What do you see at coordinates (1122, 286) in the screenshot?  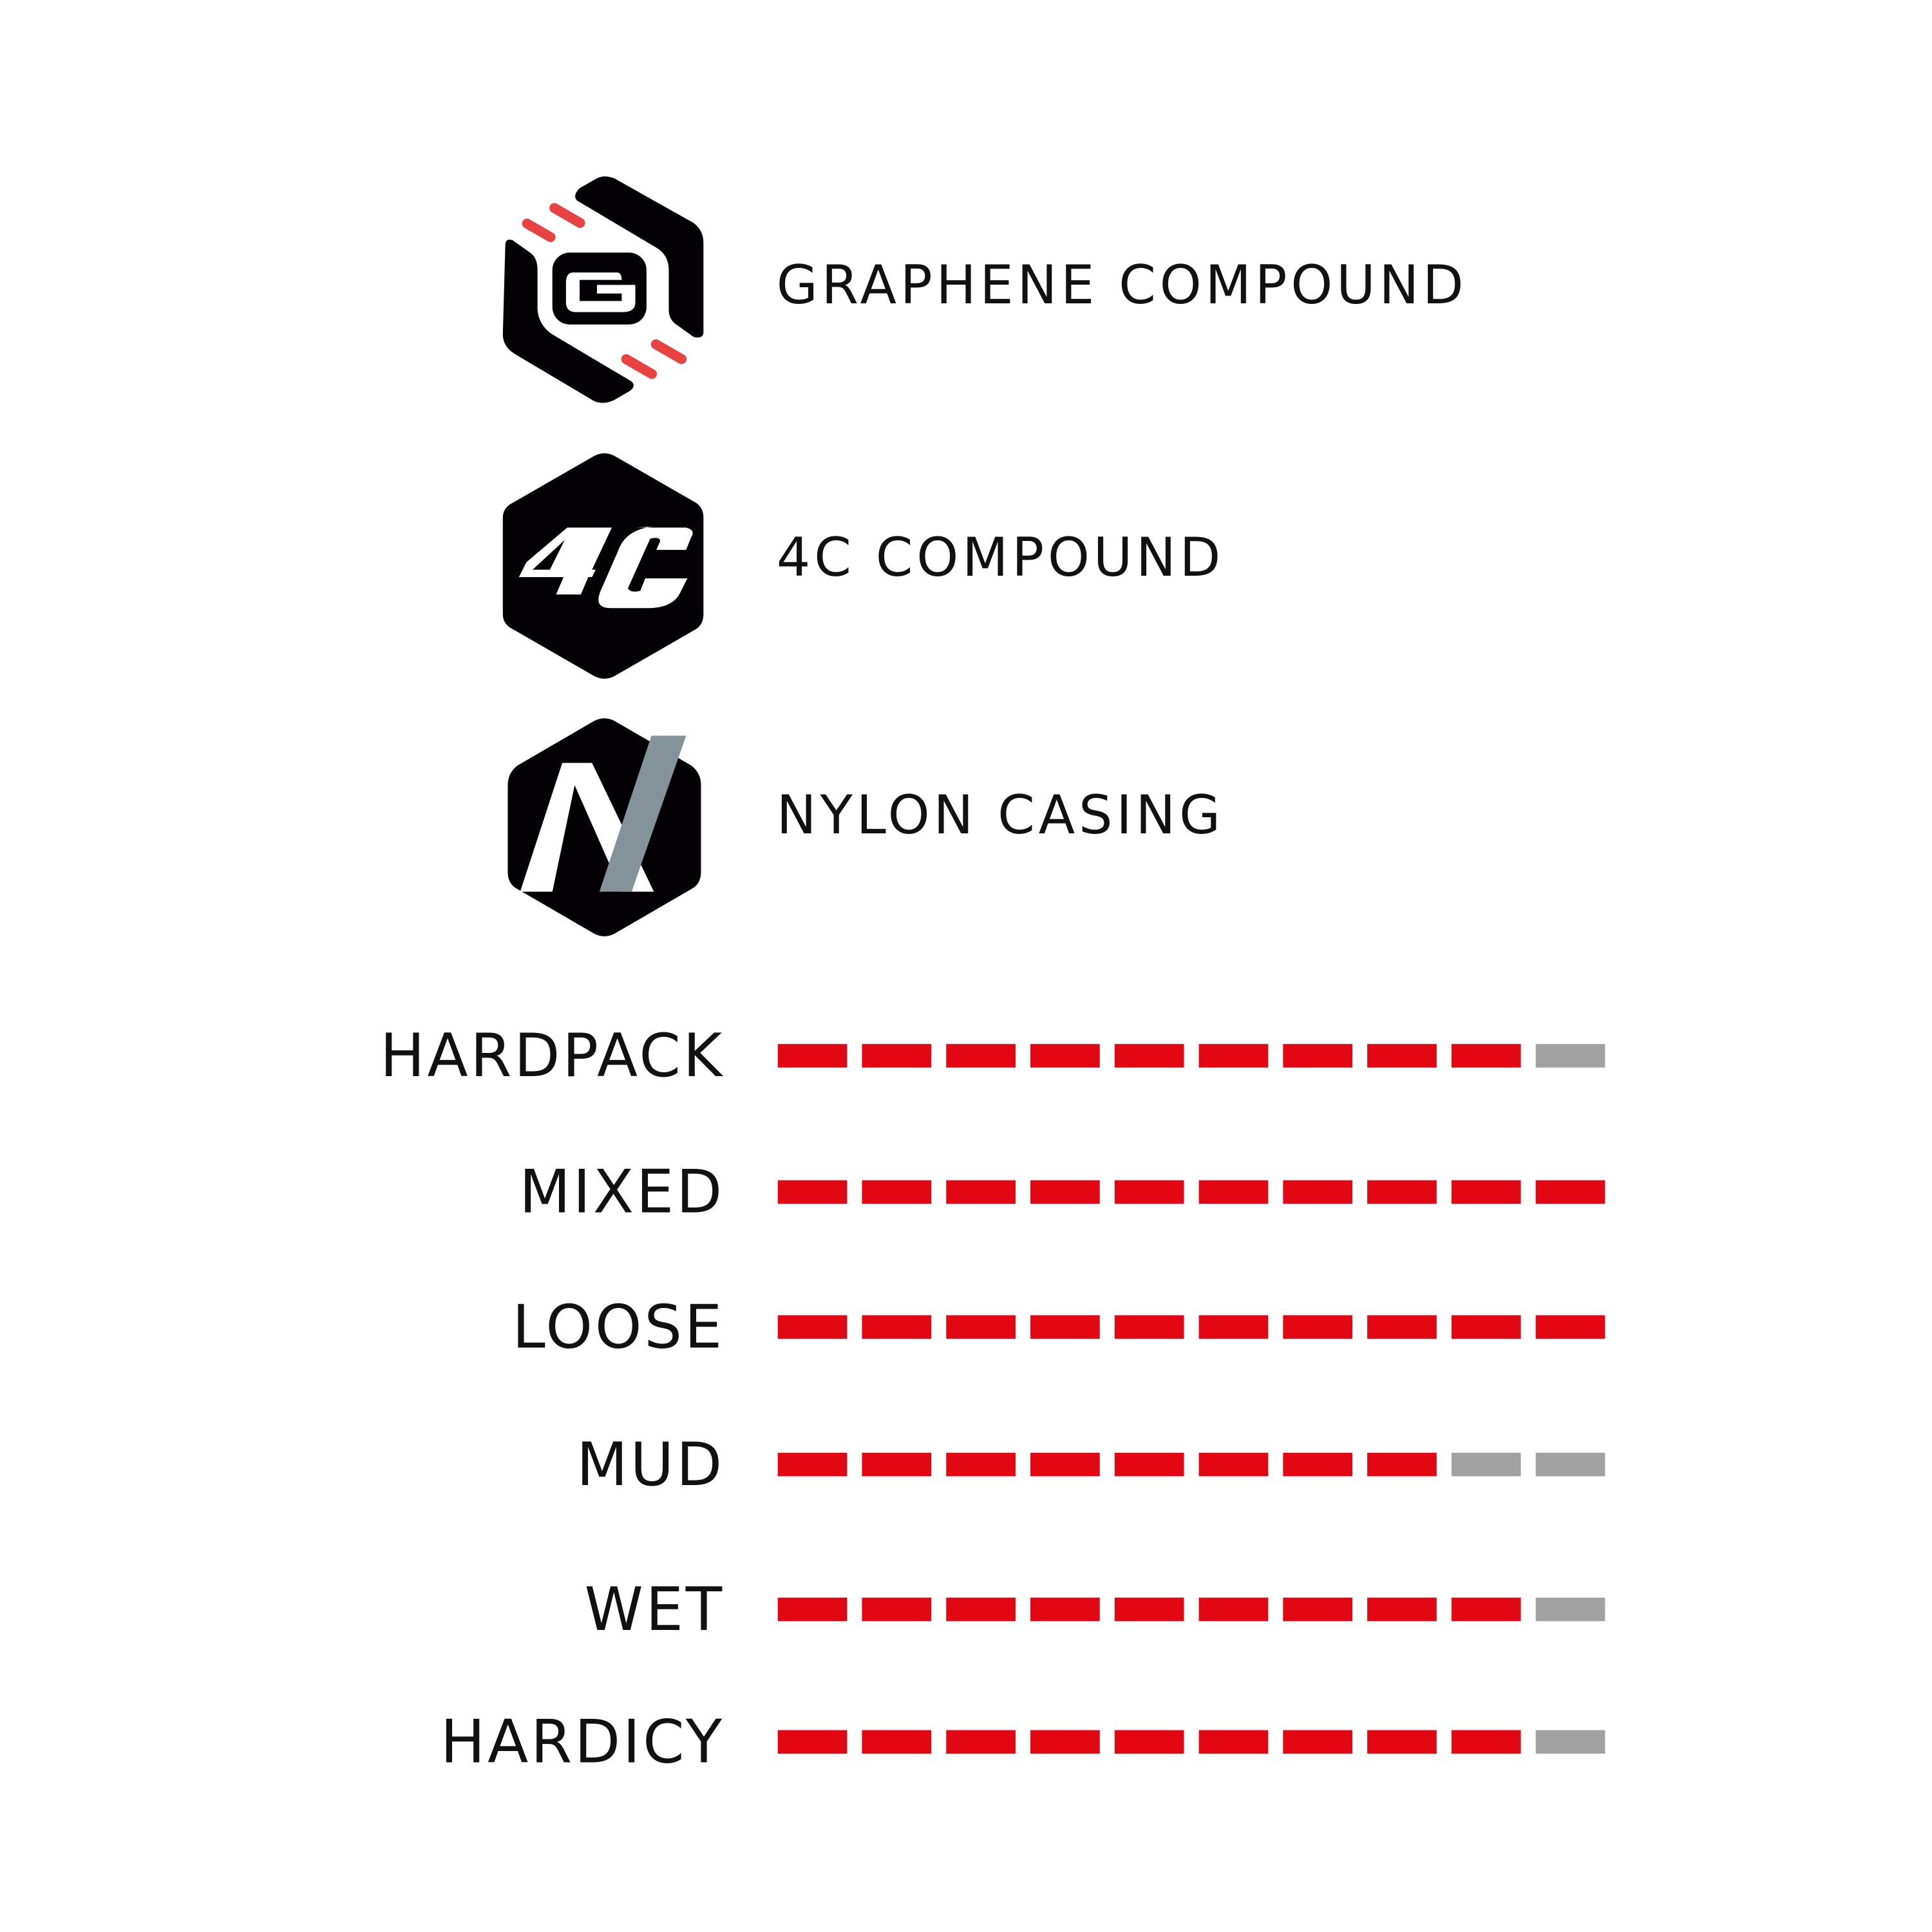 I see `feature-label-graphene: GRAPHENE COMPOUND` at bounding box center [1122, 286].